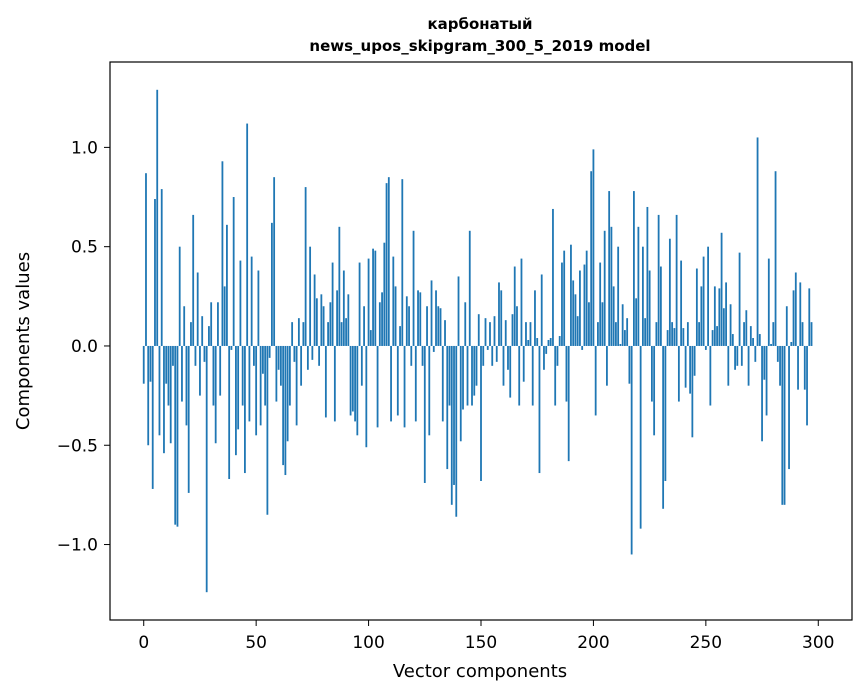 The image size is (867, 696). Describe the element at coordinates (706, 643) in the screenshot. I see `x-tick-label: 250` at that location.